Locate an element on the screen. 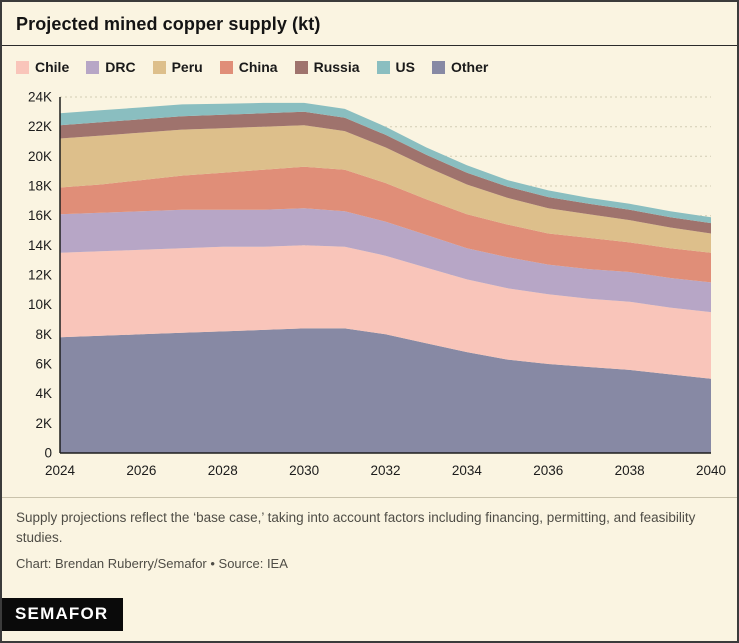 This screenshot has width=739, height=643. y-axis-label: 6K is located at coordinates (43, 364).